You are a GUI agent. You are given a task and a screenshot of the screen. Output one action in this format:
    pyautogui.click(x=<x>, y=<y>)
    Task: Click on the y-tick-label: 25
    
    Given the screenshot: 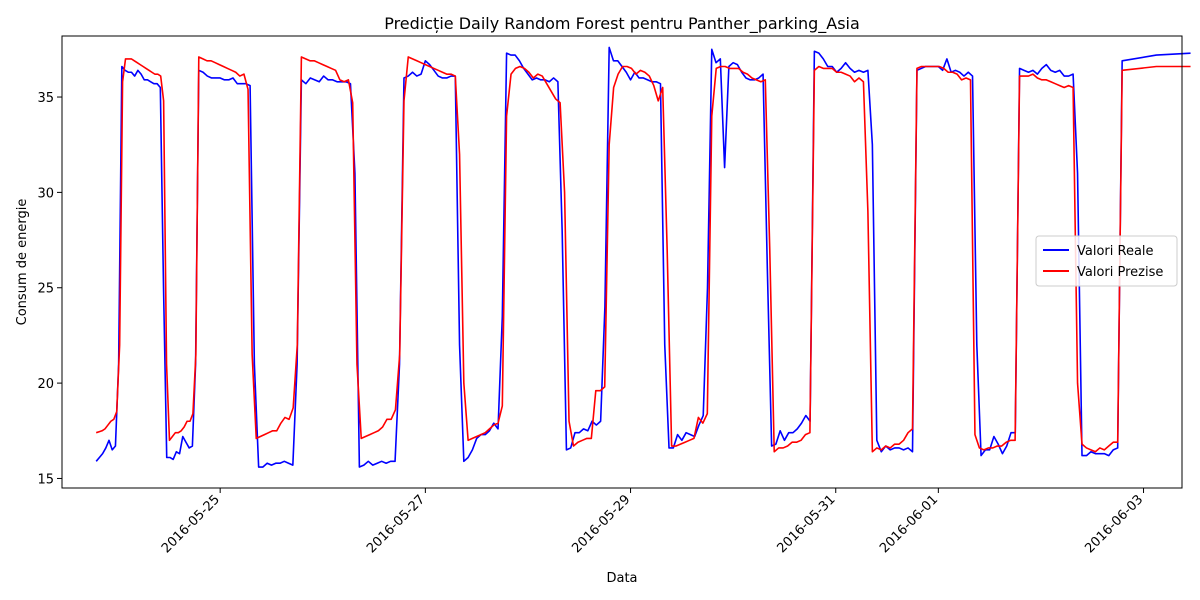 What is the action you would take?
    pyautogui.click(x=45, y=289)
    